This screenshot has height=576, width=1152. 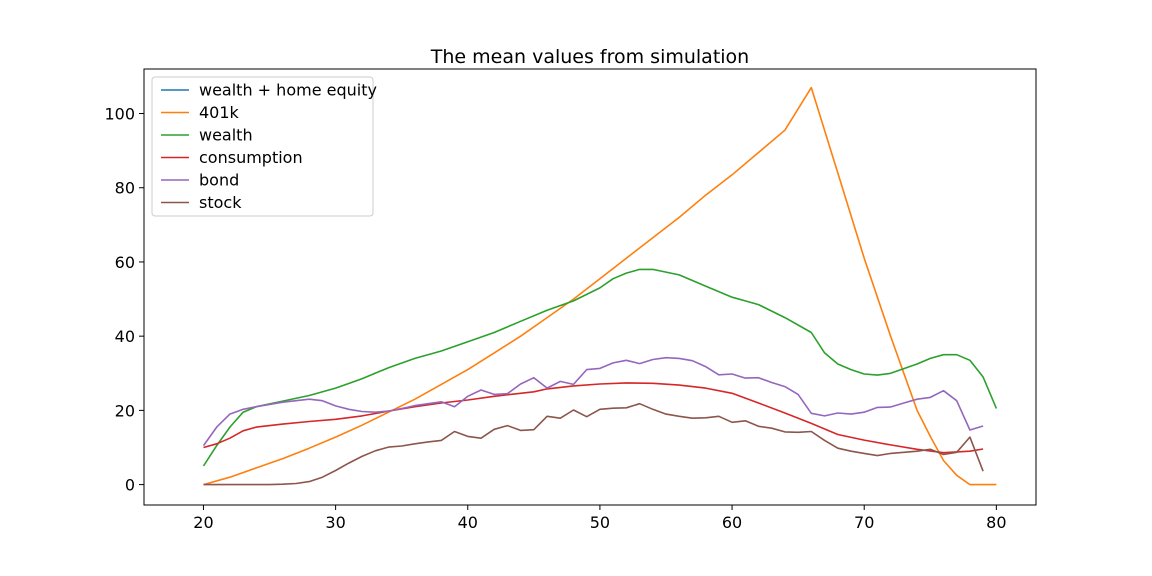 What do you see at coordinates (220, 202) in the screenshot?
I see `legend-label-stock: stock` at bounding box center [220, 202].